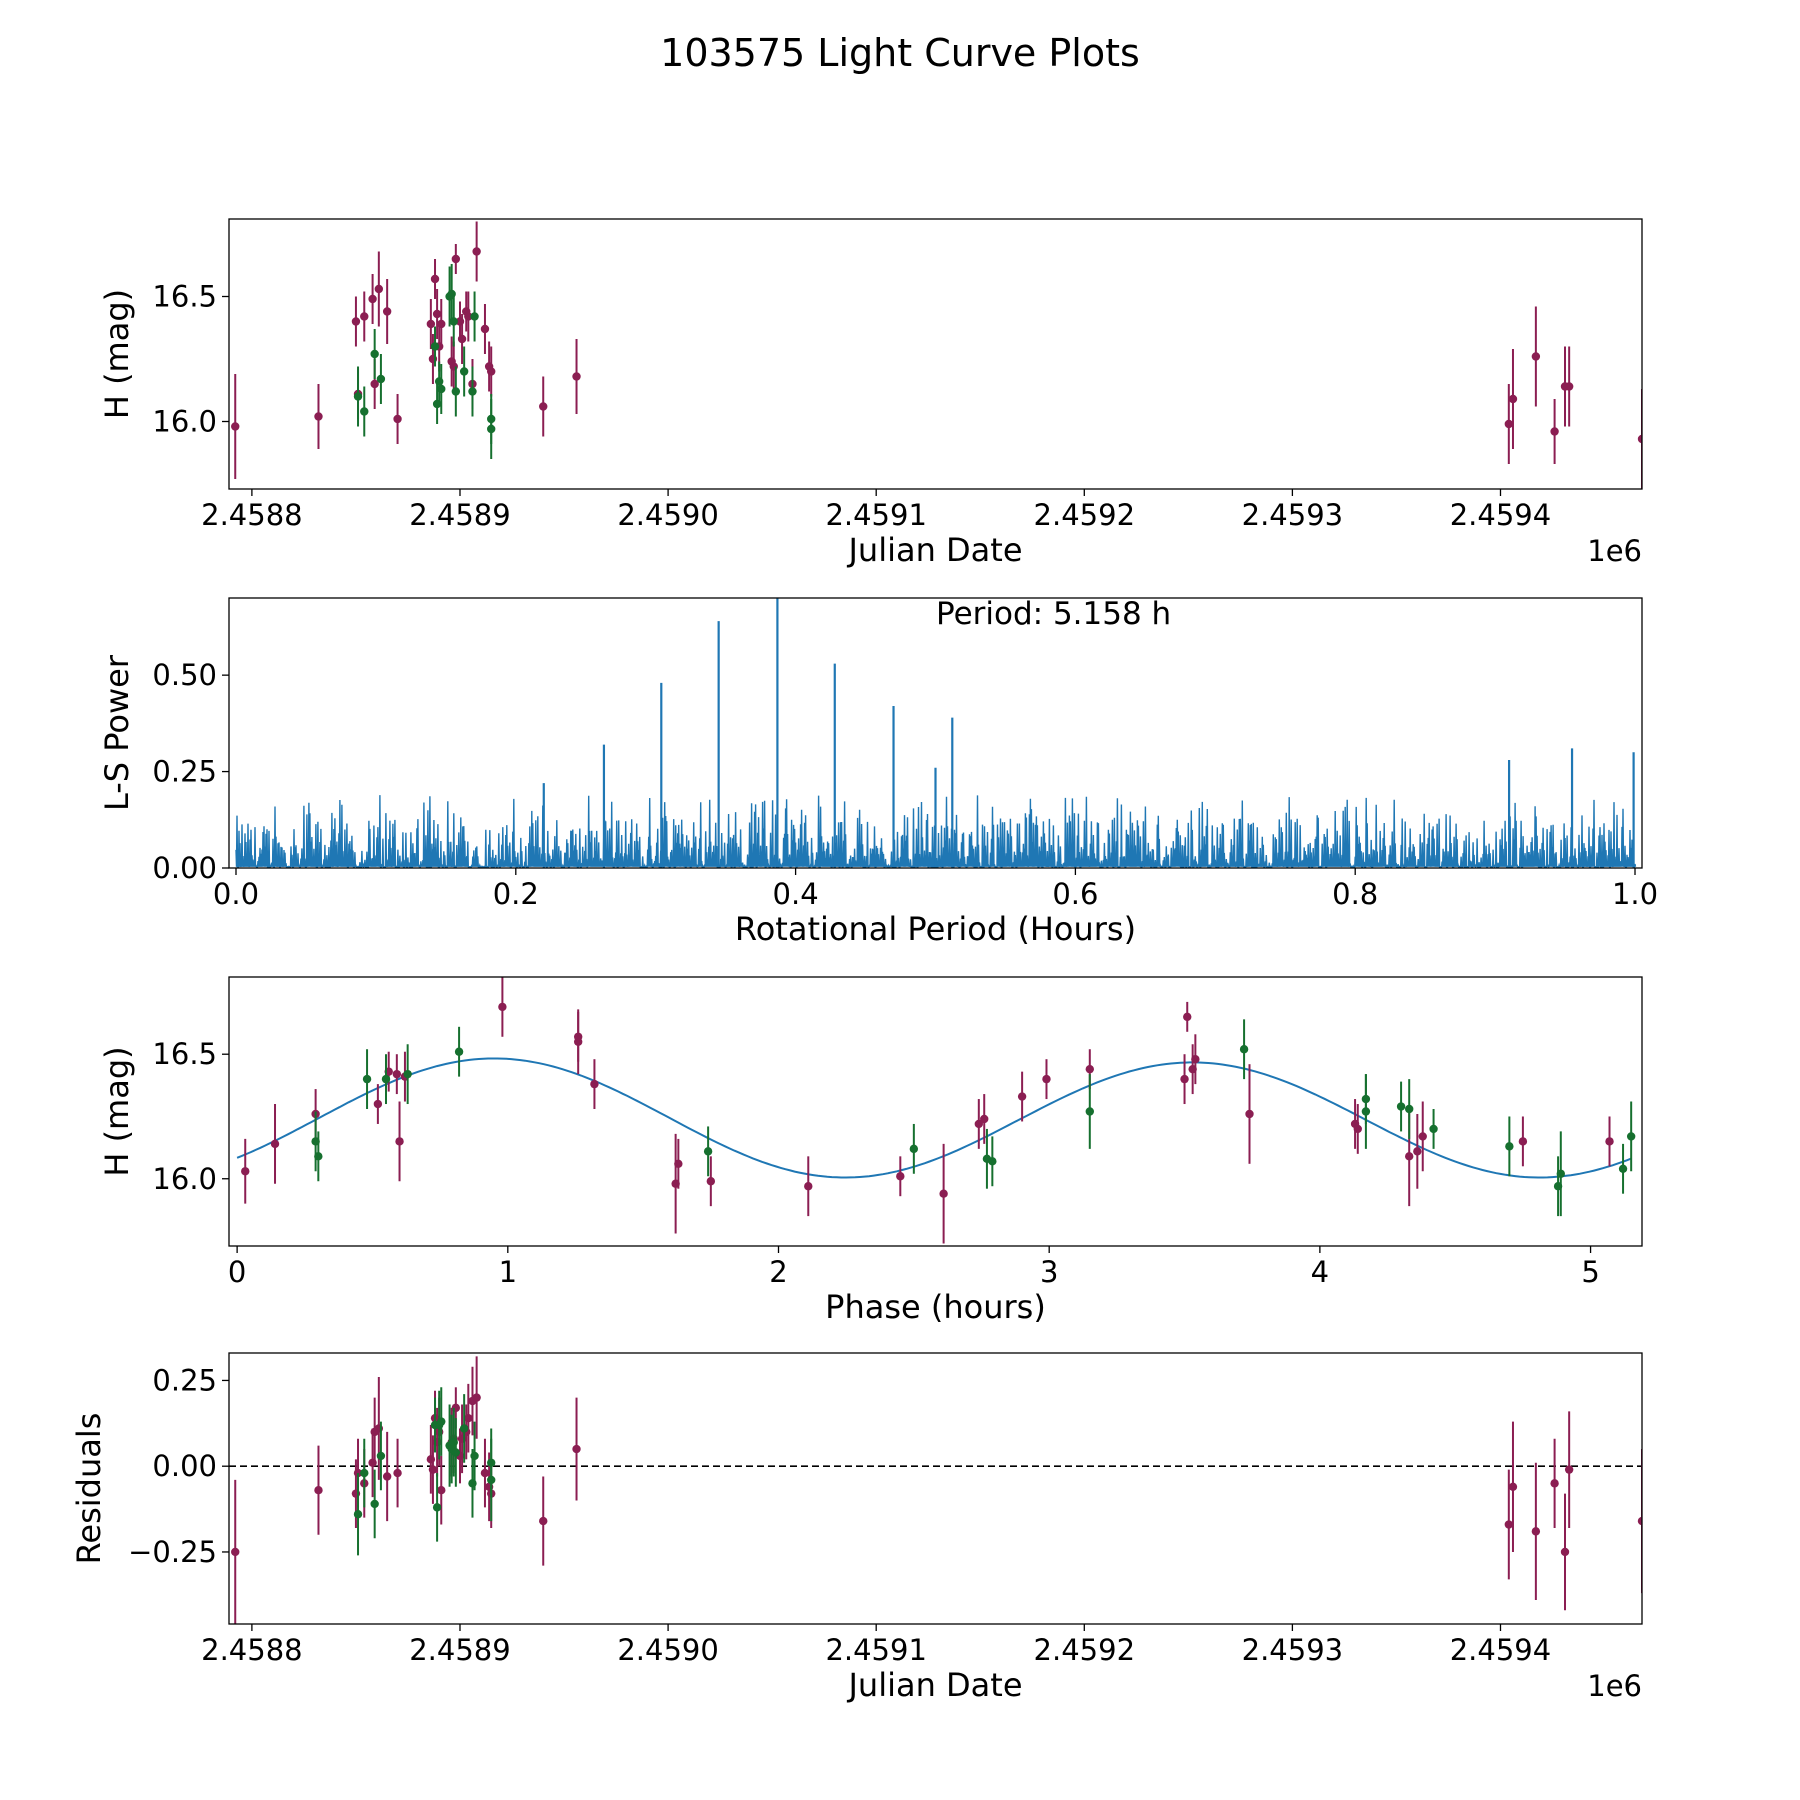 The height and width of the screenshot is (1800, 1800). Describe the element at coordinates (117, 1111) in the screenshot. I see `y-axis-label: H (mag)` at that location.